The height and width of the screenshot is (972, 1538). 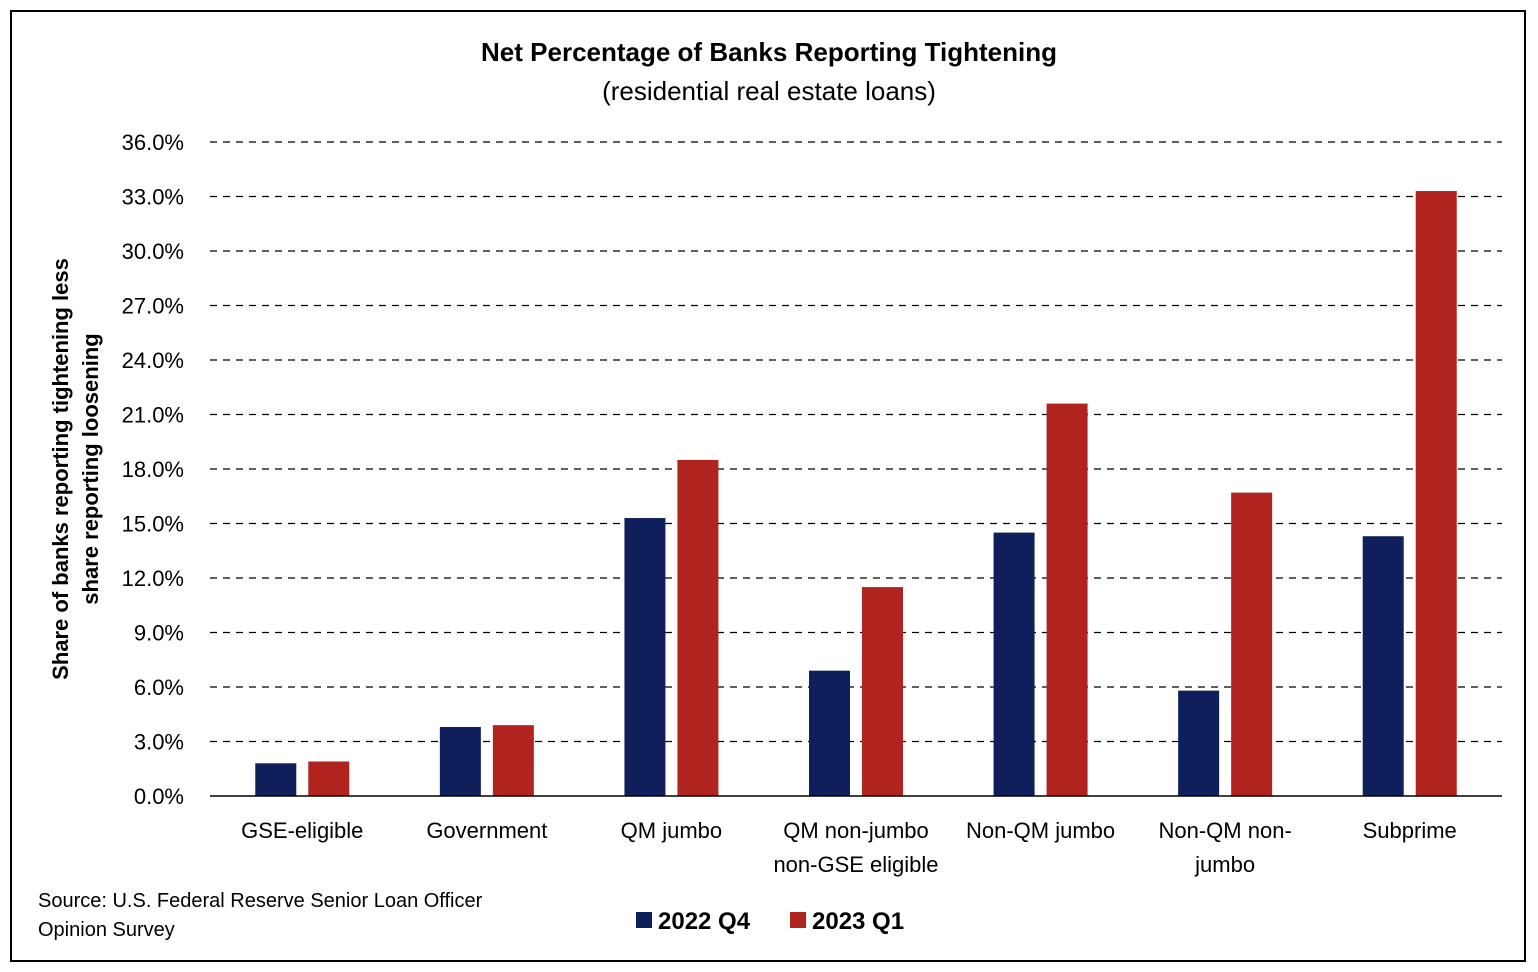 I want to click on x-category-label: Non-QM non-, so click(x=1225, y=830).